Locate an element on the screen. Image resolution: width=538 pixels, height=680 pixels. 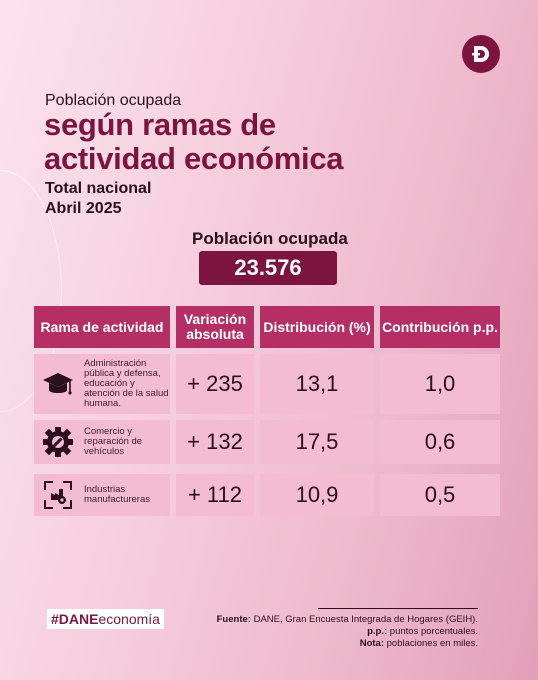
hashtag-badge: #DANEeconomía is located at coordinates (105, 619).